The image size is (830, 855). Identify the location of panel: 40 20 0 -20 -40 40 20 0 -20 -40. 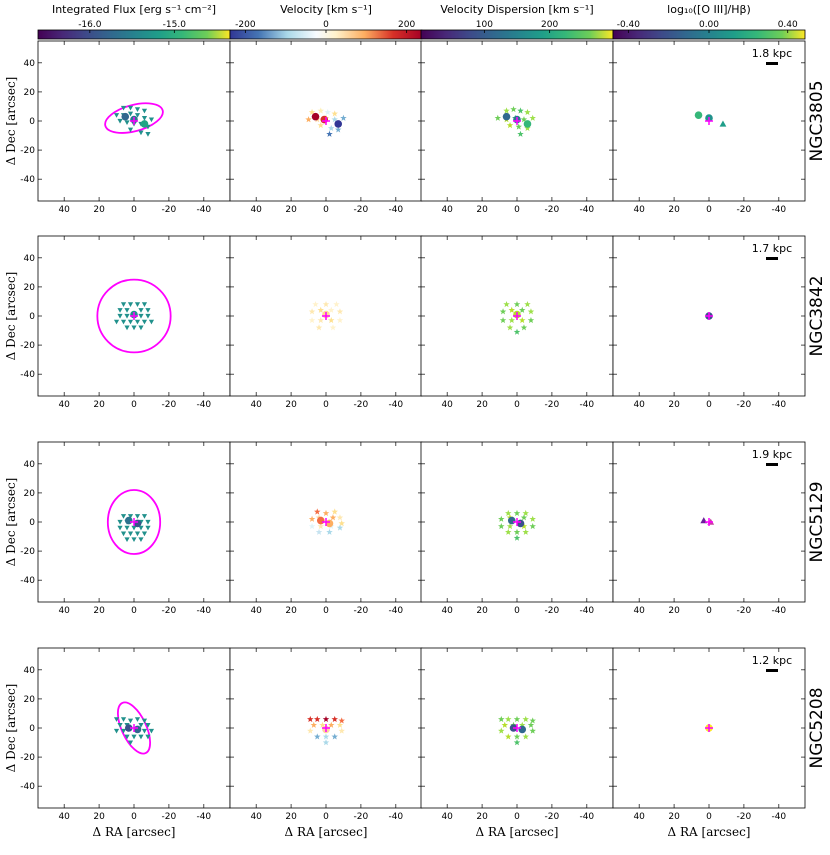
(125, 322).